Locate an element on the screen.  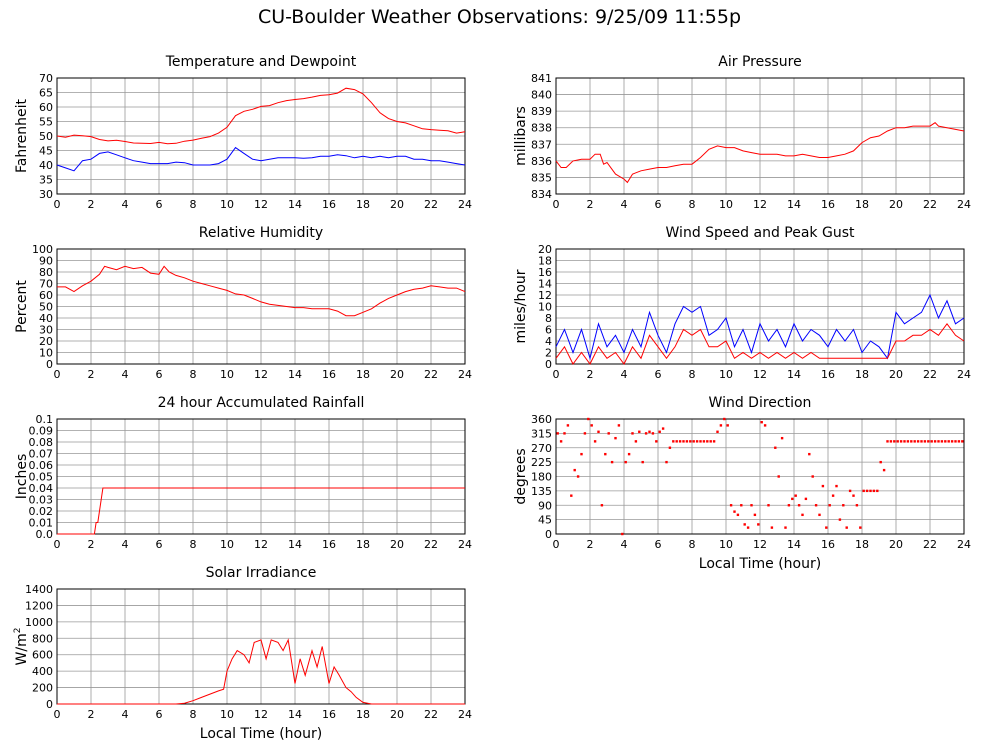
y-axis-label: Inches is located at coordinates (22, 476).